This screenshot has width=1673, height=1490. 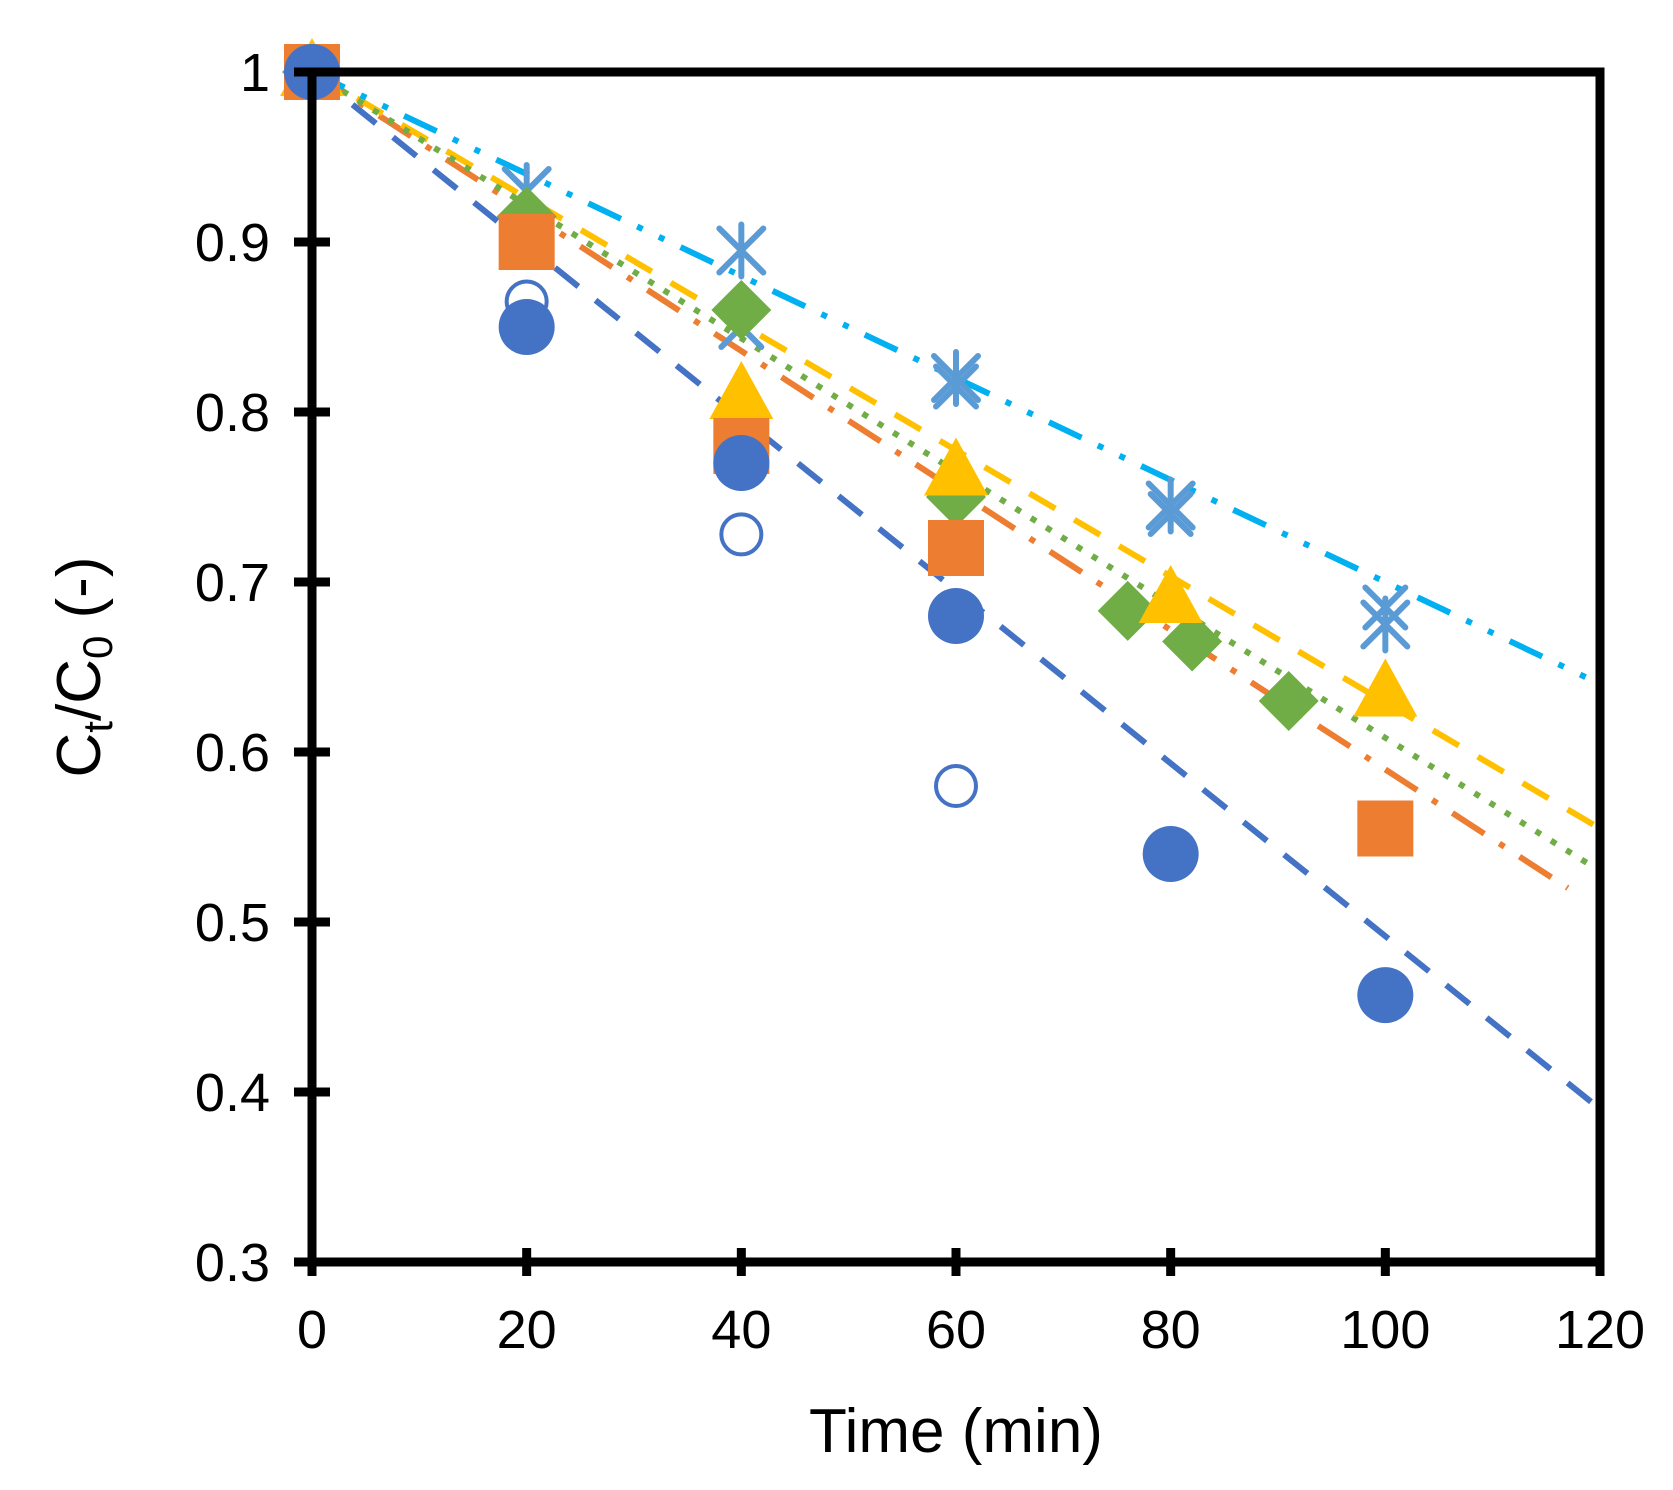 What do you see at coordinates (232, 413) in the screenshot?
I see `y-tick-label: 0.8` at bounding box center [232, 413].